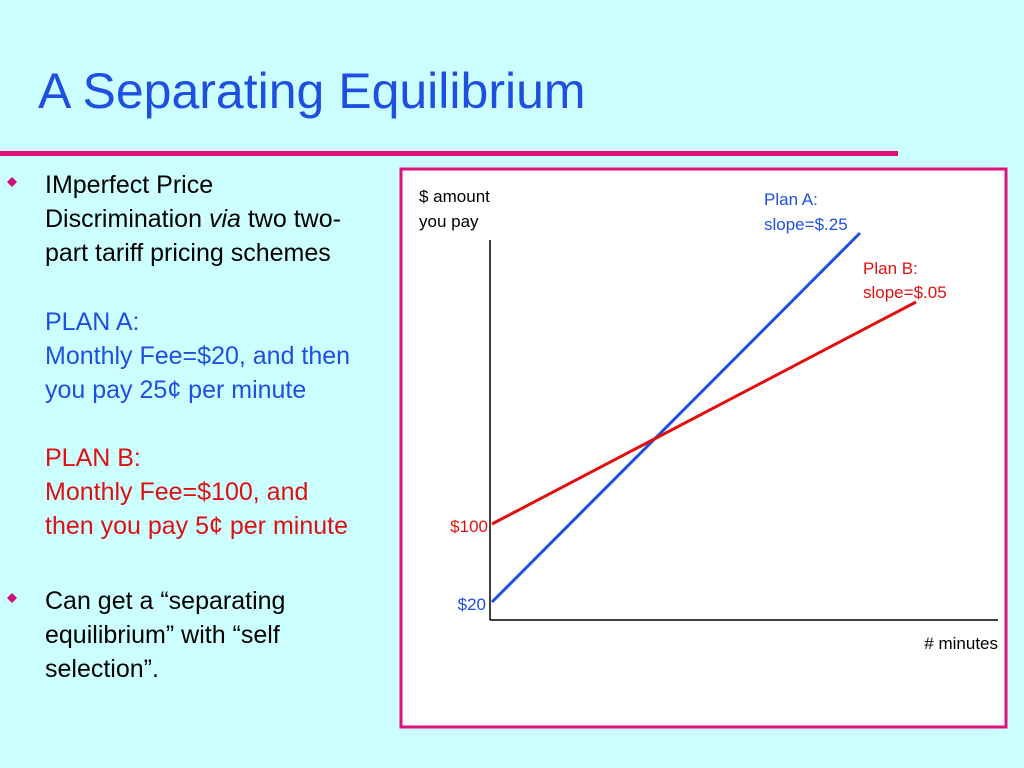 This screenshot has width=1024, height=768. Describe the element at coordinates (449, 221) in the screenshot. I see `axis-label: you pay` at that location.